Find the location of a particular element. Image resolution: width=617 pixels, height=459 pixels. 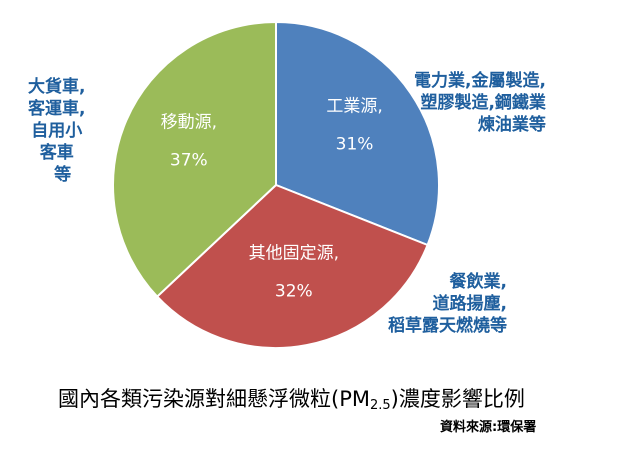

slice-name-label-0: 工業源, is located at coordinates (354, 107).